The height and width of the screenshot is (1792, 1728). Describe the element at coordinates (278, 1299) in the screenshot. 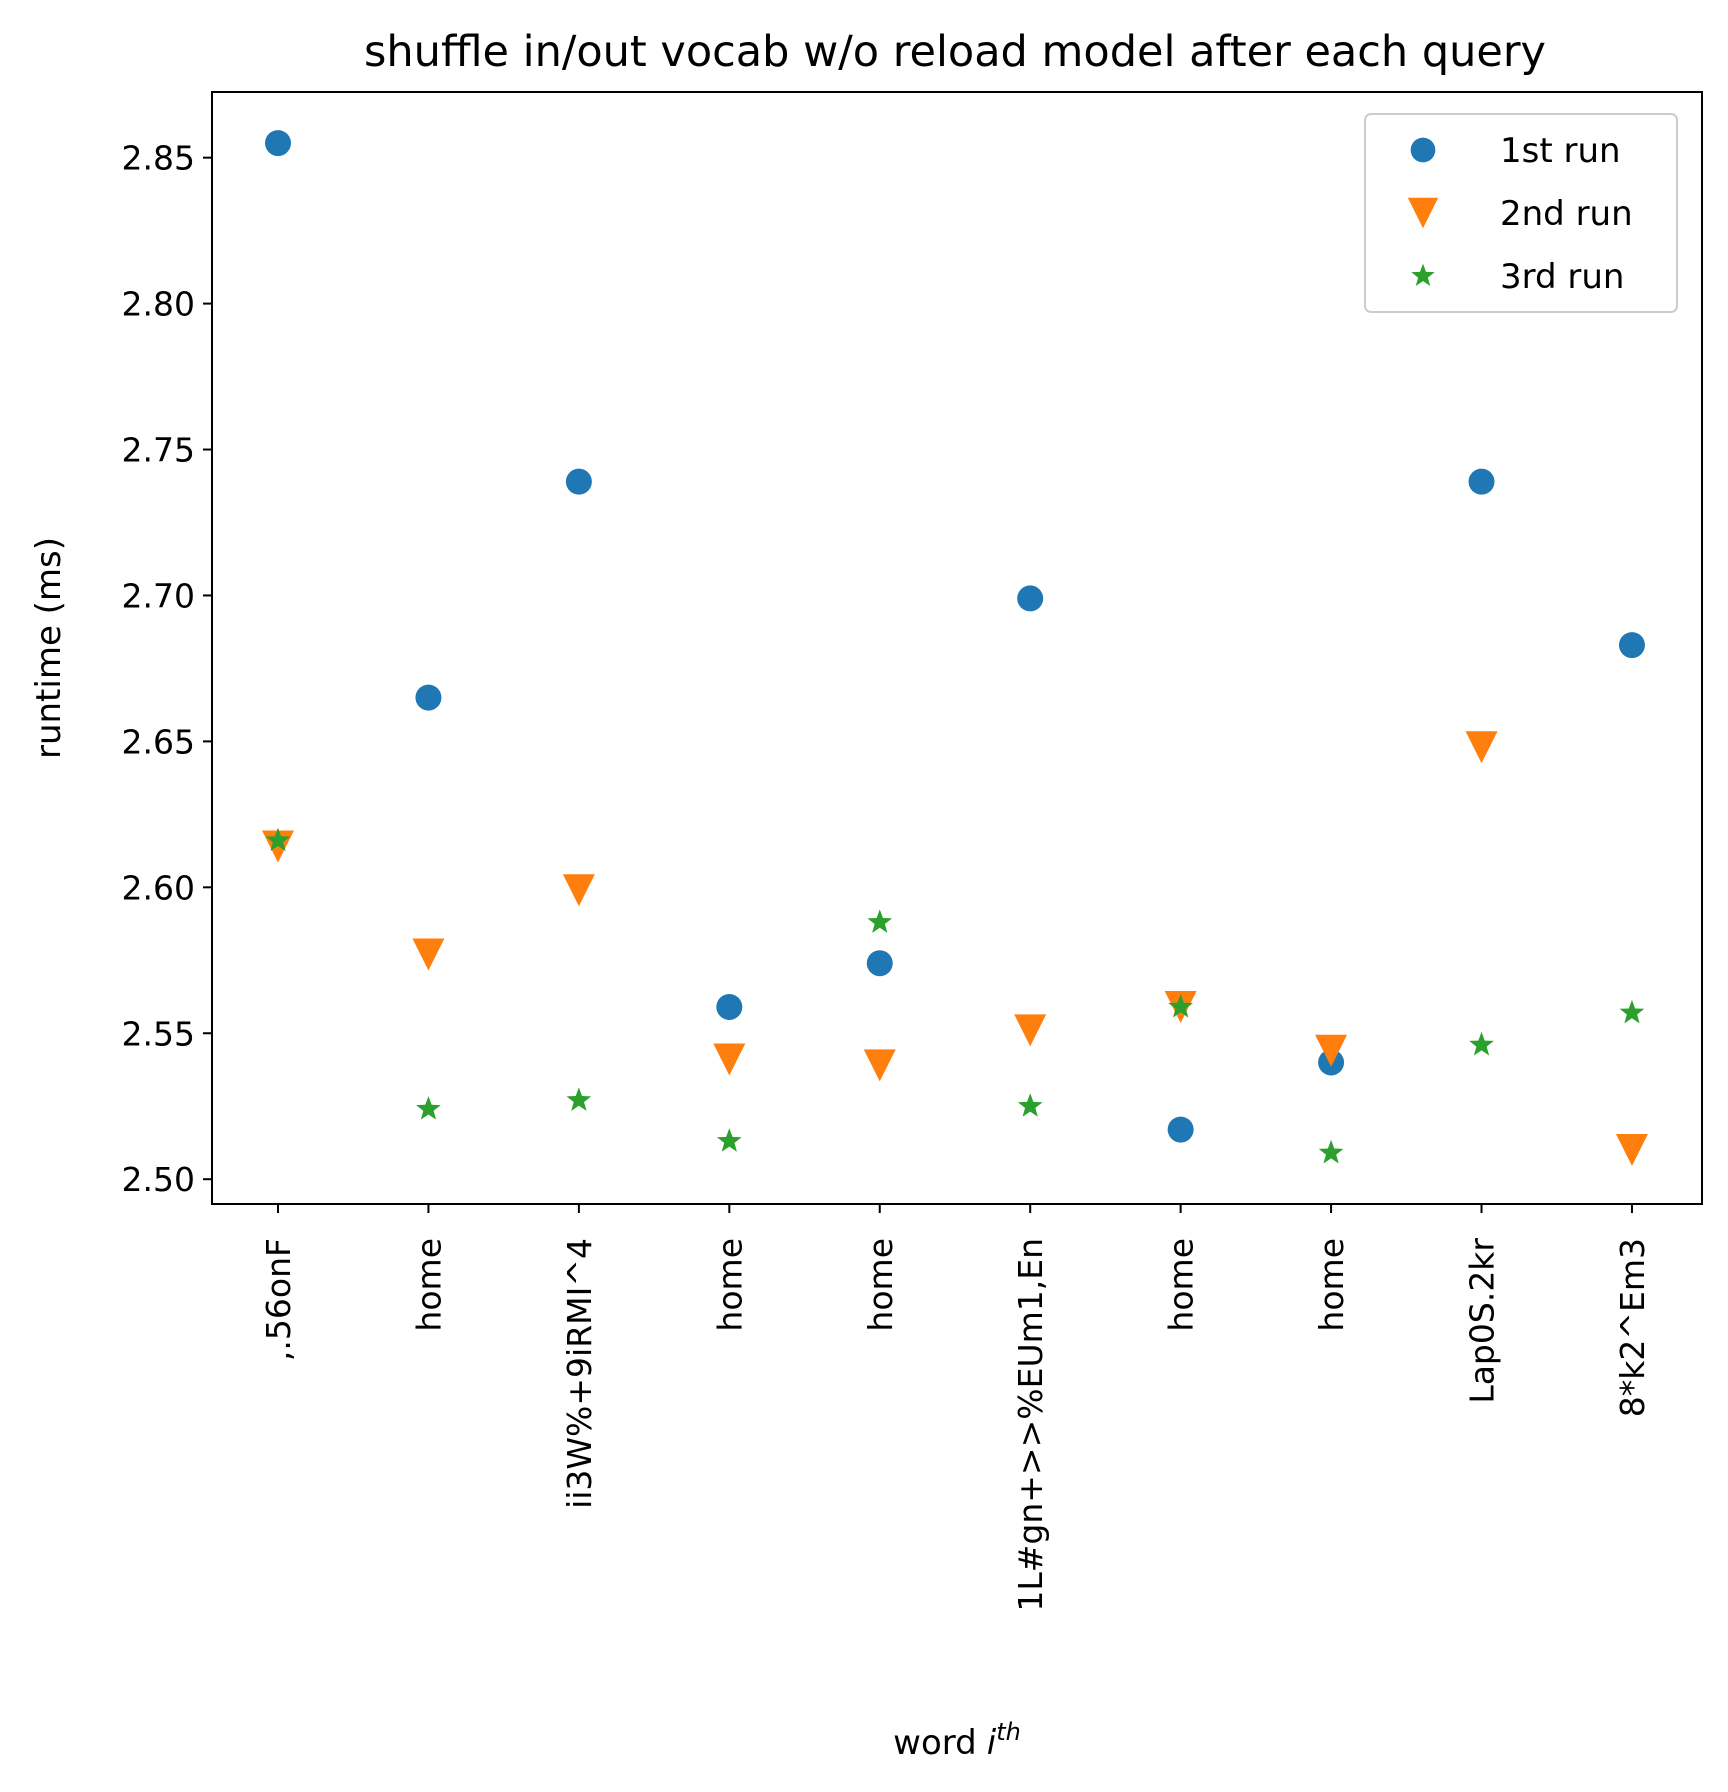

I see `x-tick-label: ,.56onF` at that location.